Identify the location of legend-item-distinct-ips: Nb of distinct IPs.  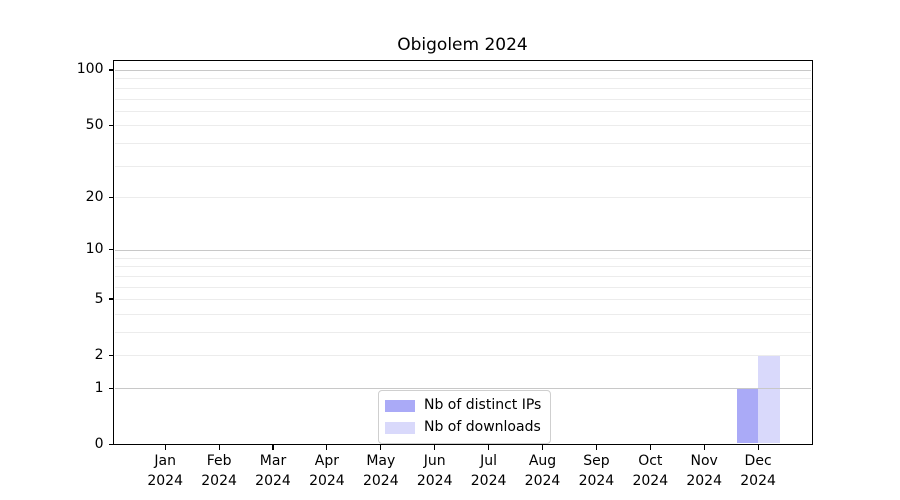
(463, 405).